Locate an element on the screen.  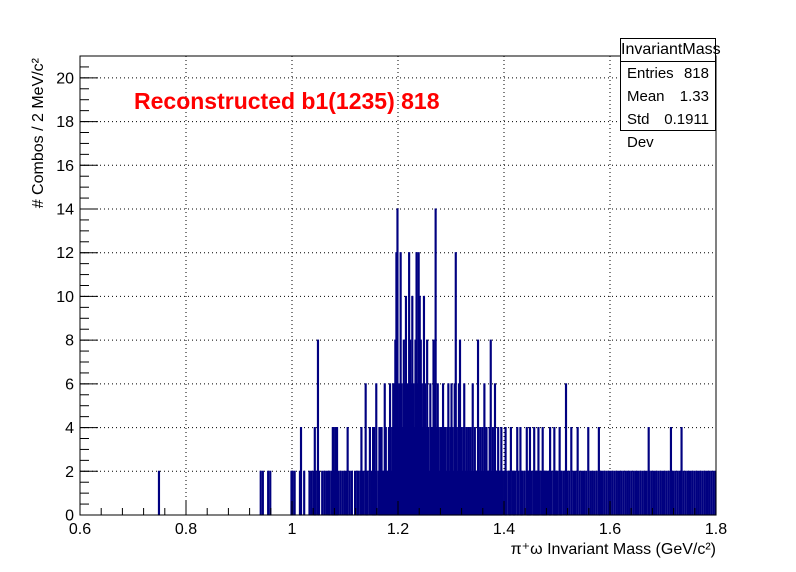
stats-row-entries: Entries 818 is located at coordinates (668, 73).